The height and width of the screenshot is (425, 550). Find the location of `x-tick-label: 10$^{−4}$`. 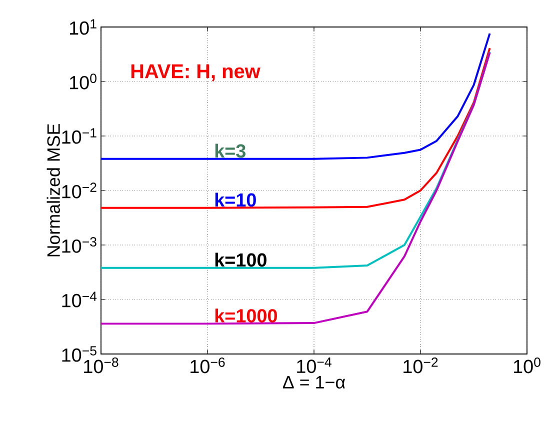

x-tick-label: 10$^{−4}$ is located at coordinates (314, 366).